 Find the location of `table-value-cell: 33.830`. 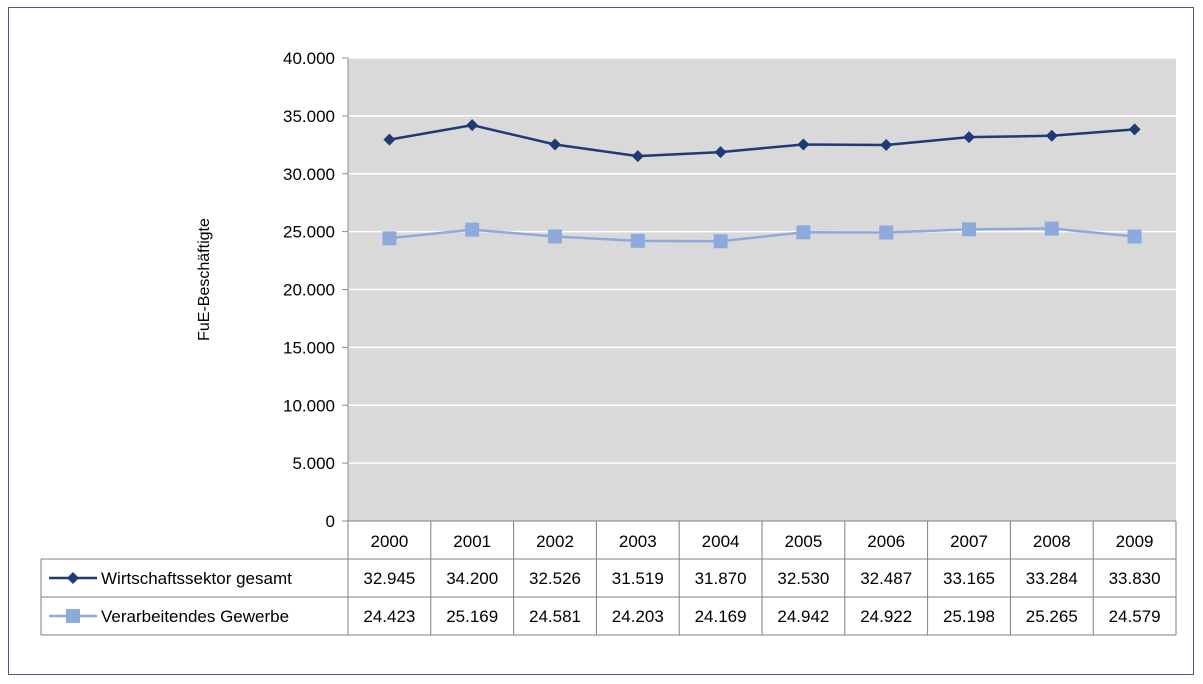

table-value-cell: 33.830 is located at coordinates (1135, 578).